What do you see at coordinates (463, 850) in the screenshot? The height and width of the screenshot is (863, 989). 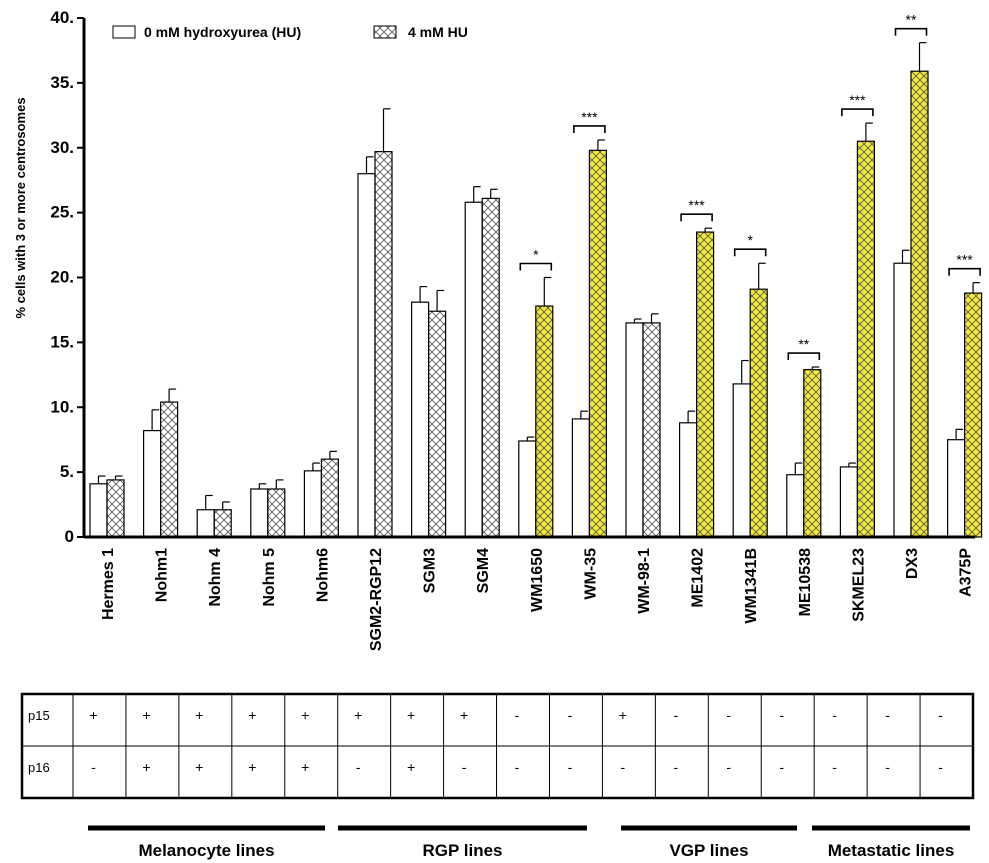 I see `group-label: RGP lines` at bounding box center [463, 850].